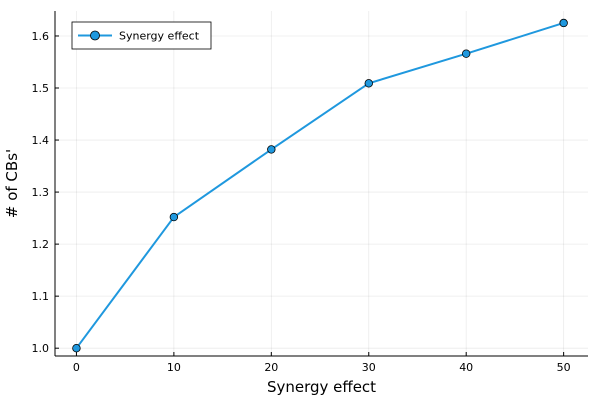 The height and width of the screenshot is (400, 600). I want to click on y-tick-label: 1.5, so click(41, 88).